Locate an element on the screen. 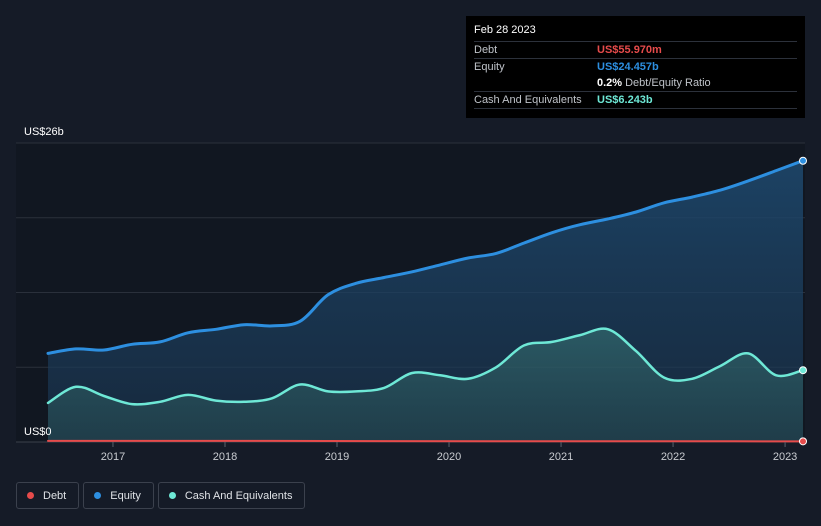 The image size is (821, 526). legend-item-cash: Cash And Equivalents is located at coordinates (231, 495).